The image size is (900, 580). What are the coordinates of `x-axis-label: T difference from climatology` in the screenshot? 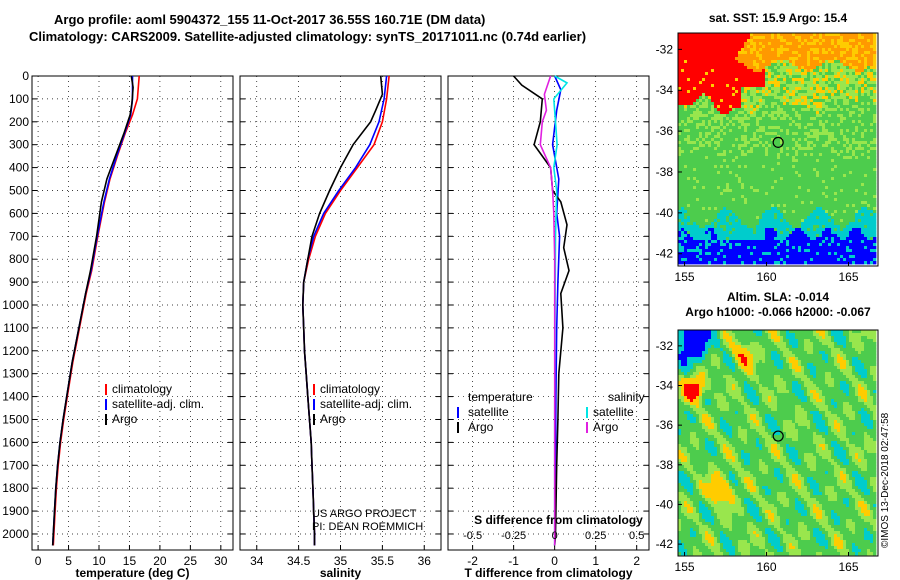 It's located at (548, 573).